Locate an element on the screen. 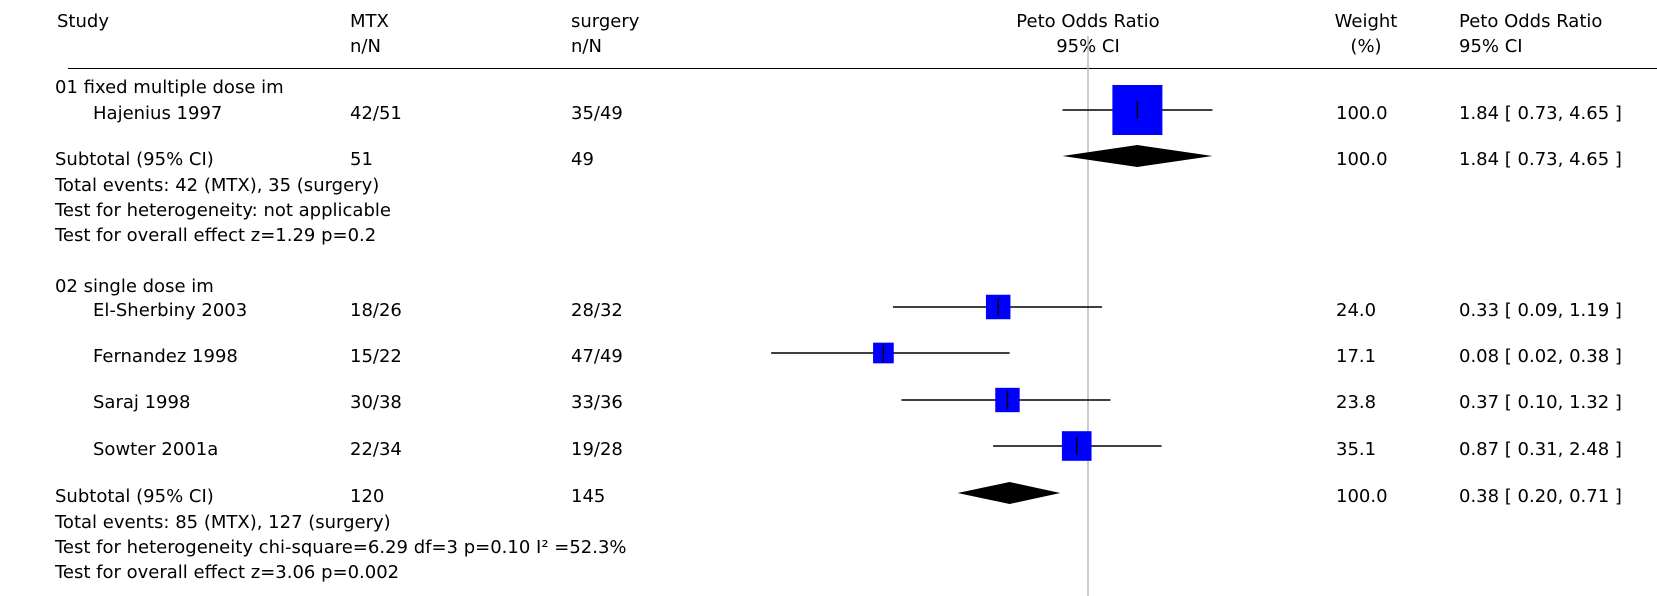  study-ci-text: 0.87 [ 0.31, 2.48 ] is located at coordinates (1540, 449).